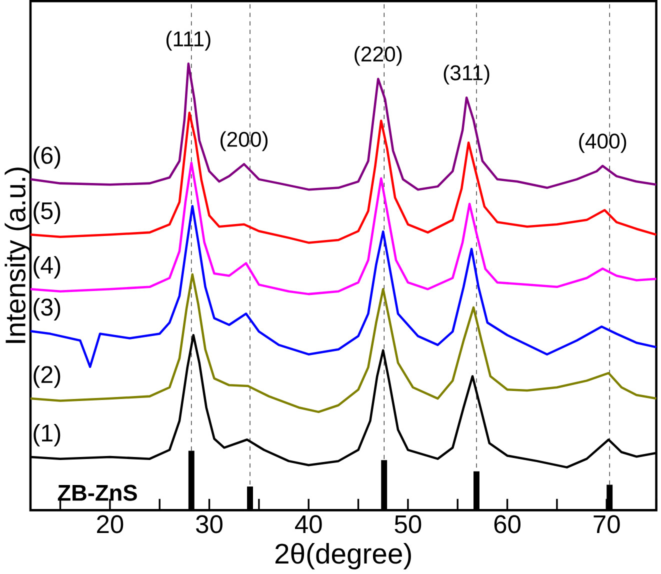 The image size is (661, 574). I want to click on annotation: (111), so click(188, 40).